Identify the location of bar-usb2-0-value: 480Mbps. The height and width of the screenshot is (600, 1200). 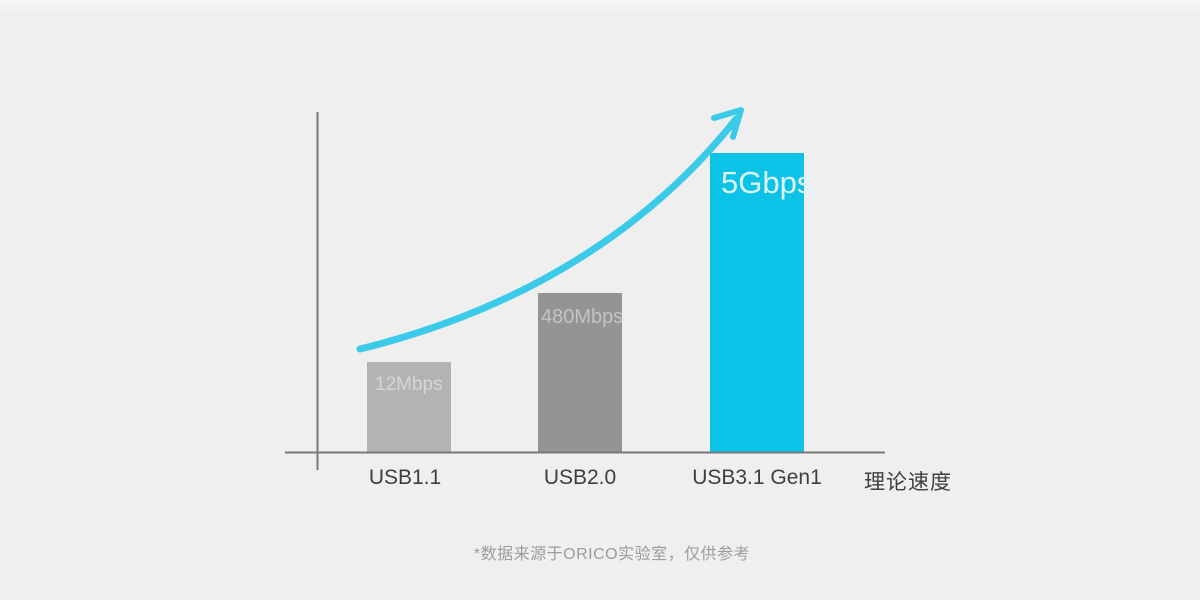
(582, 317).